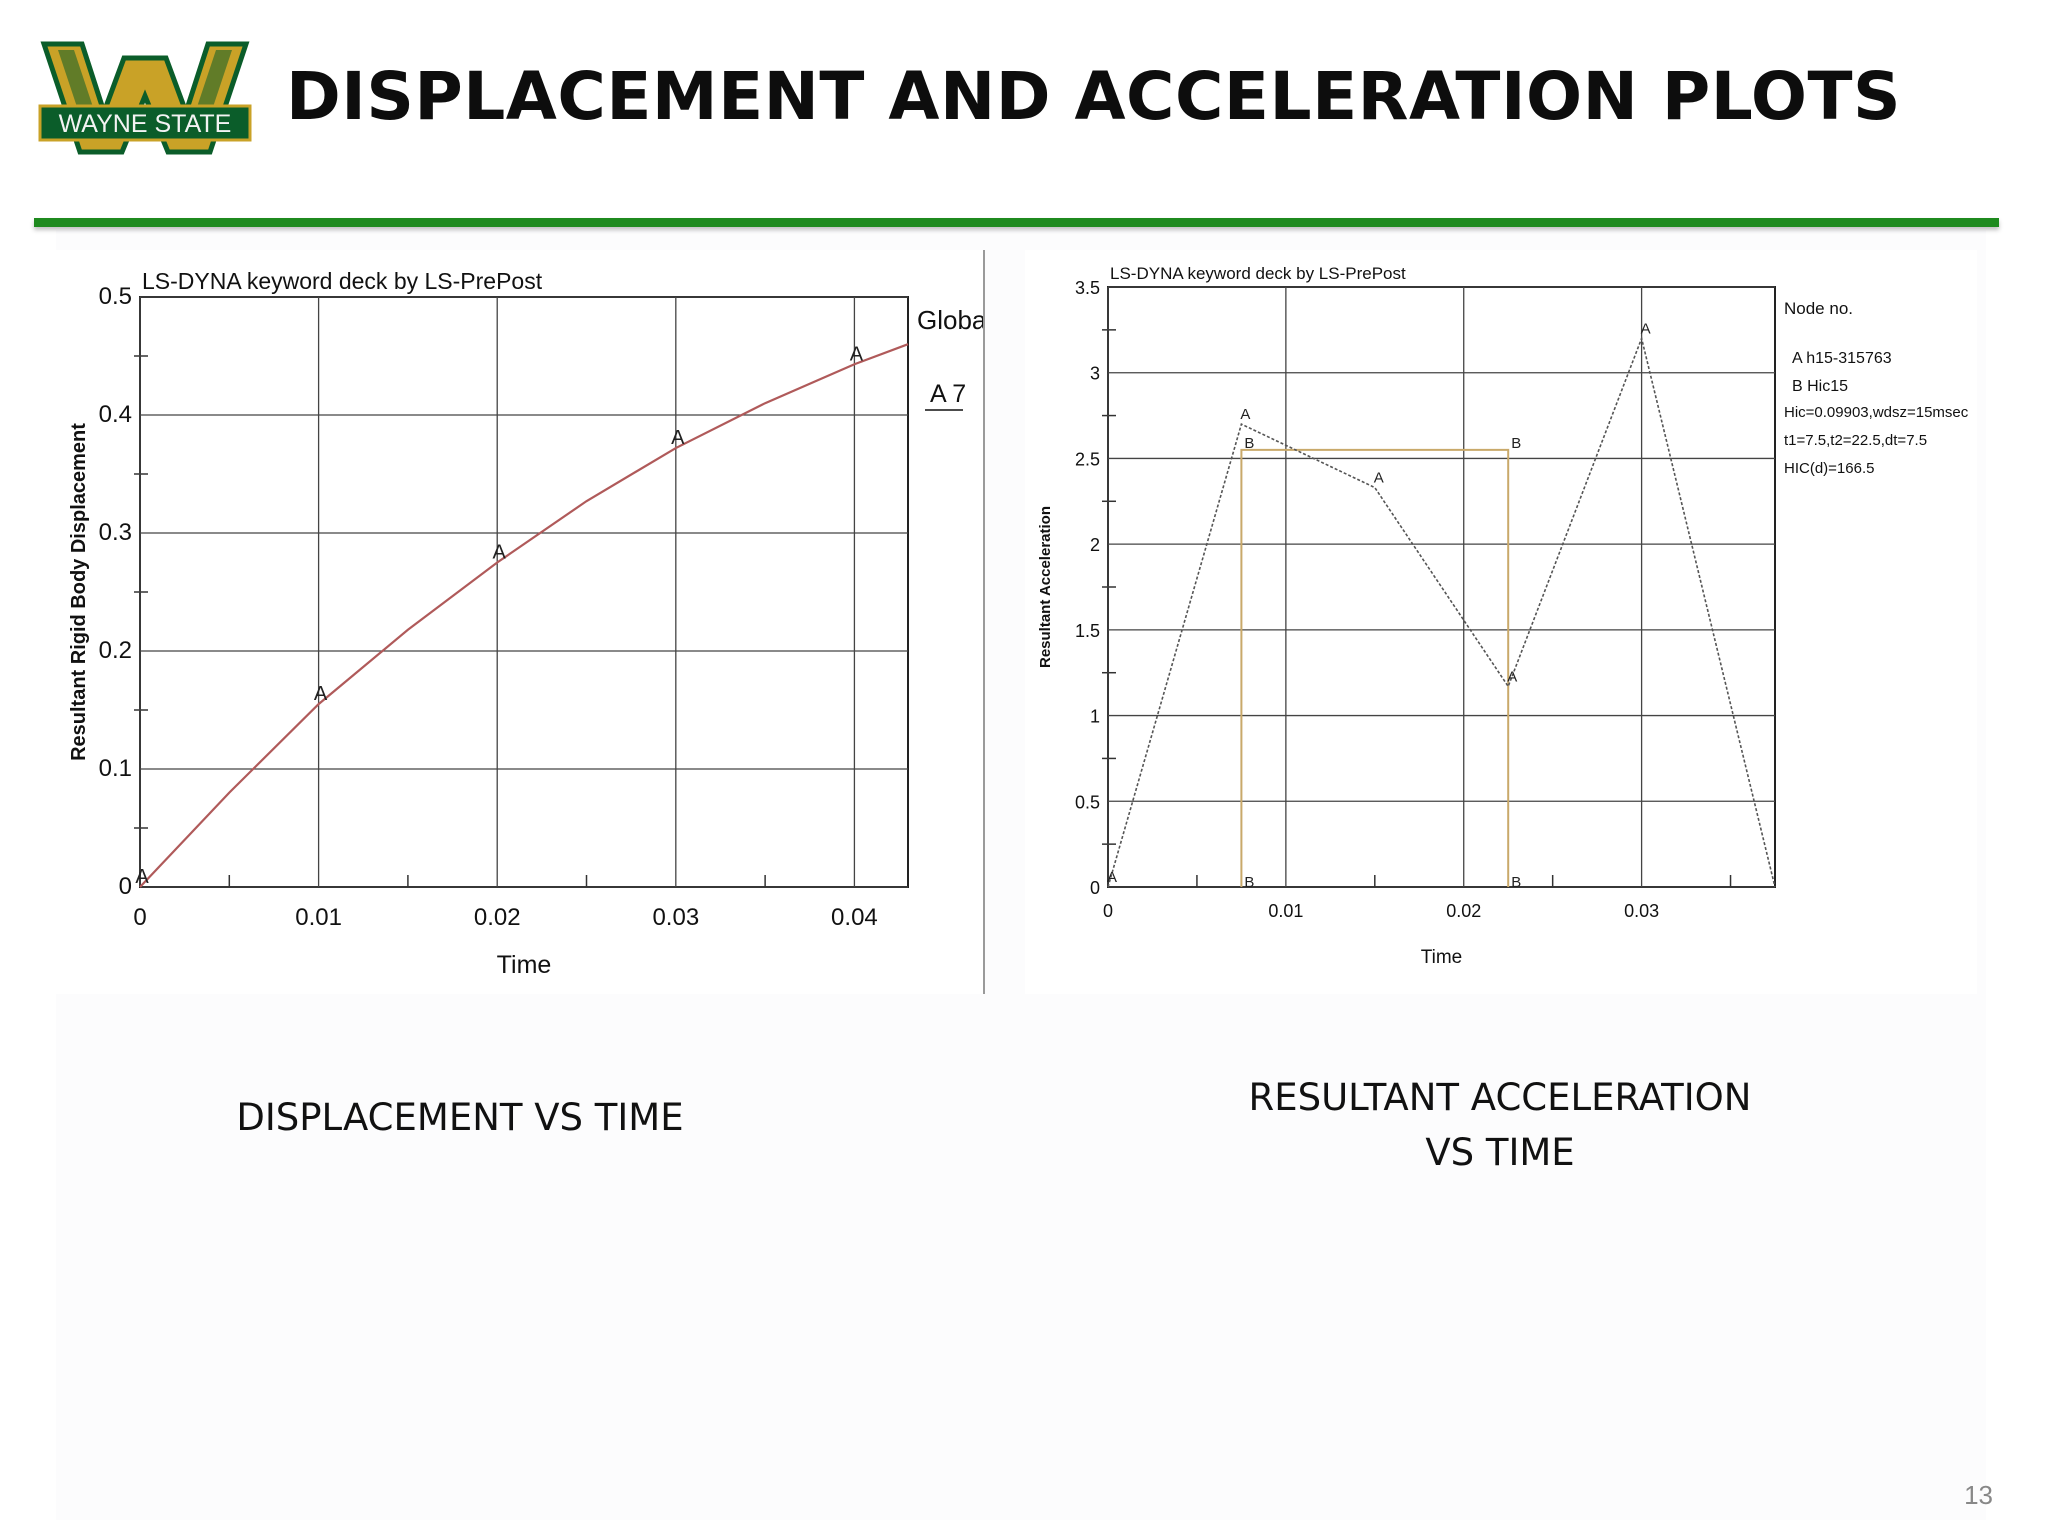  I want to click on x-tick-label: 0.04, so click(854, 917).